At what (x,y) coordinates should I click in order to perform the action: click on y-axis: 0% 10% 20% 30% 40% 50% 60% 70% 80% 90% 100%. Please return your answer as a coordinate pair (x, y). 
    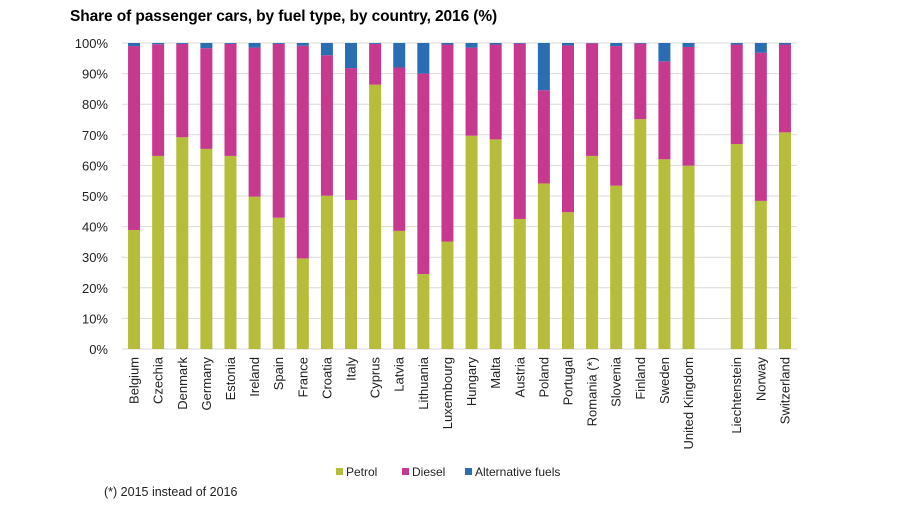
    Looking at the image, I should click on (92, 196).